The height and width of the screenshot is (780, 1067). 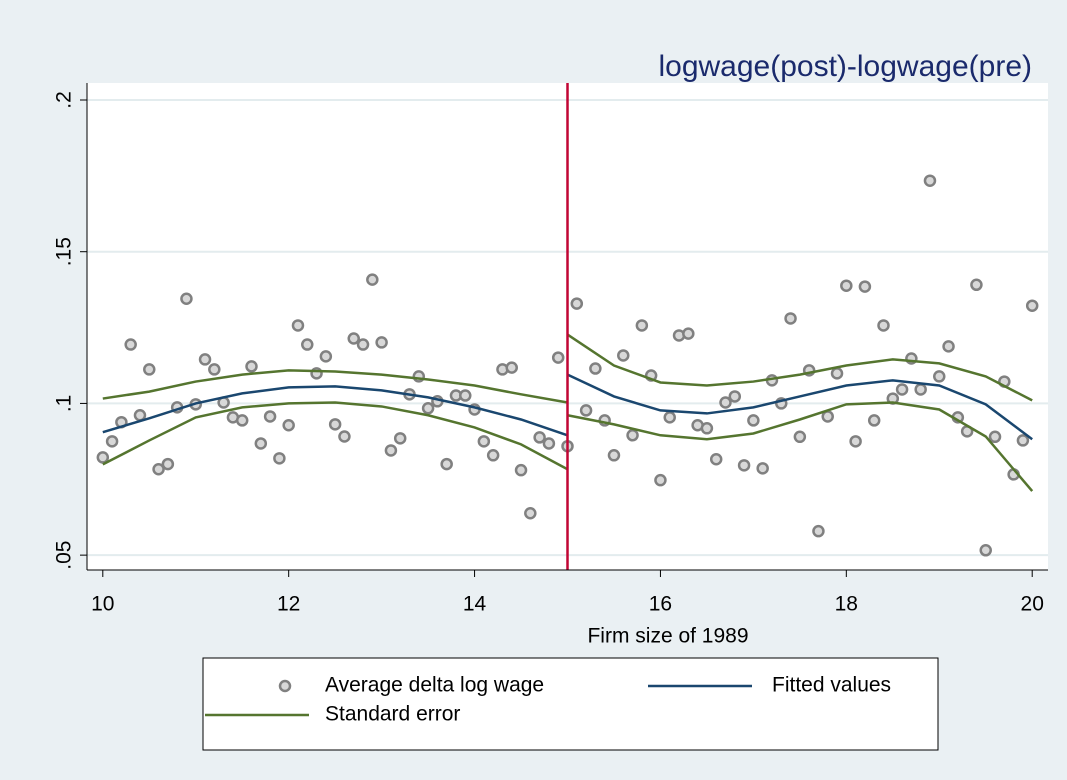 What do you see at coordinates (64, 555) in the screenshot?
I see `y-tick-label: .05` at bounding box center [64, 555].